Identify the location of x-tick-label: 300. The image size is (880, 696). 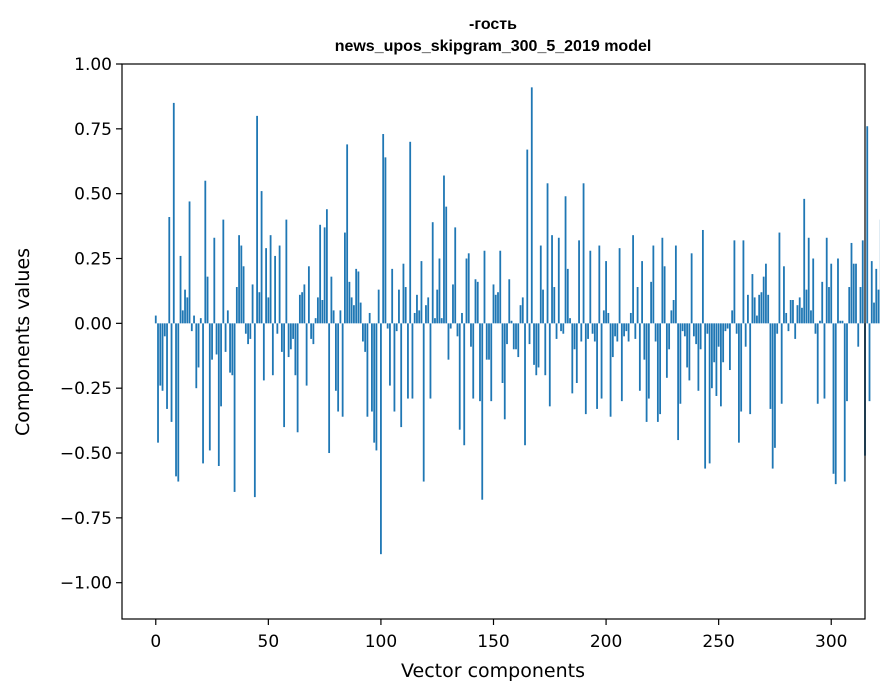
(831, 642).